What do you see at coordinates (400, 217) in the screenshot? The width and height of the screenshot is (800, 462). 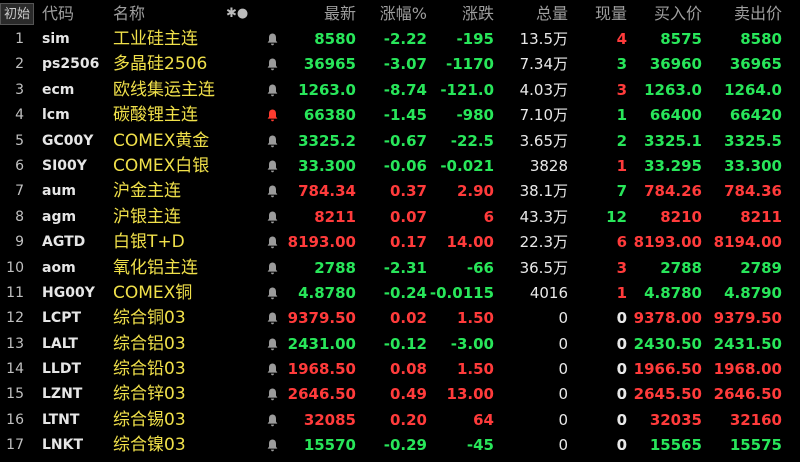 I see `table-row: 8 agm 沪银主连 8211 0.07 6 43.3万 12 8210 8211` at bounding box center [400, 217].